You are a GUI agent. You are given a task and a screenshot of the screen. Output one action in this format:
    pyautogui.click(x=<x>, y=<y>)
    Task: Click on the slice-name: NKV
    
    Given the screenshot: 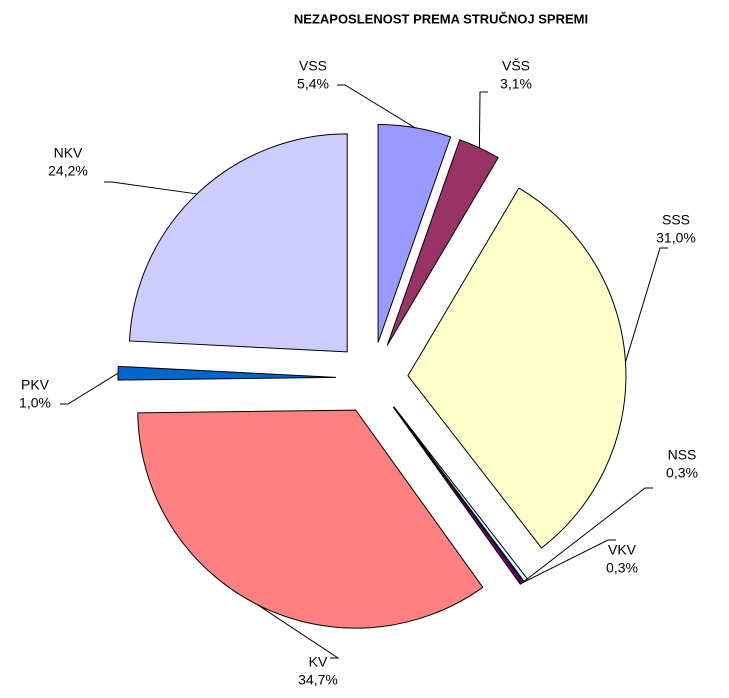 What is the action you would take?
    pyautogui.click(x=68, y=153)
    